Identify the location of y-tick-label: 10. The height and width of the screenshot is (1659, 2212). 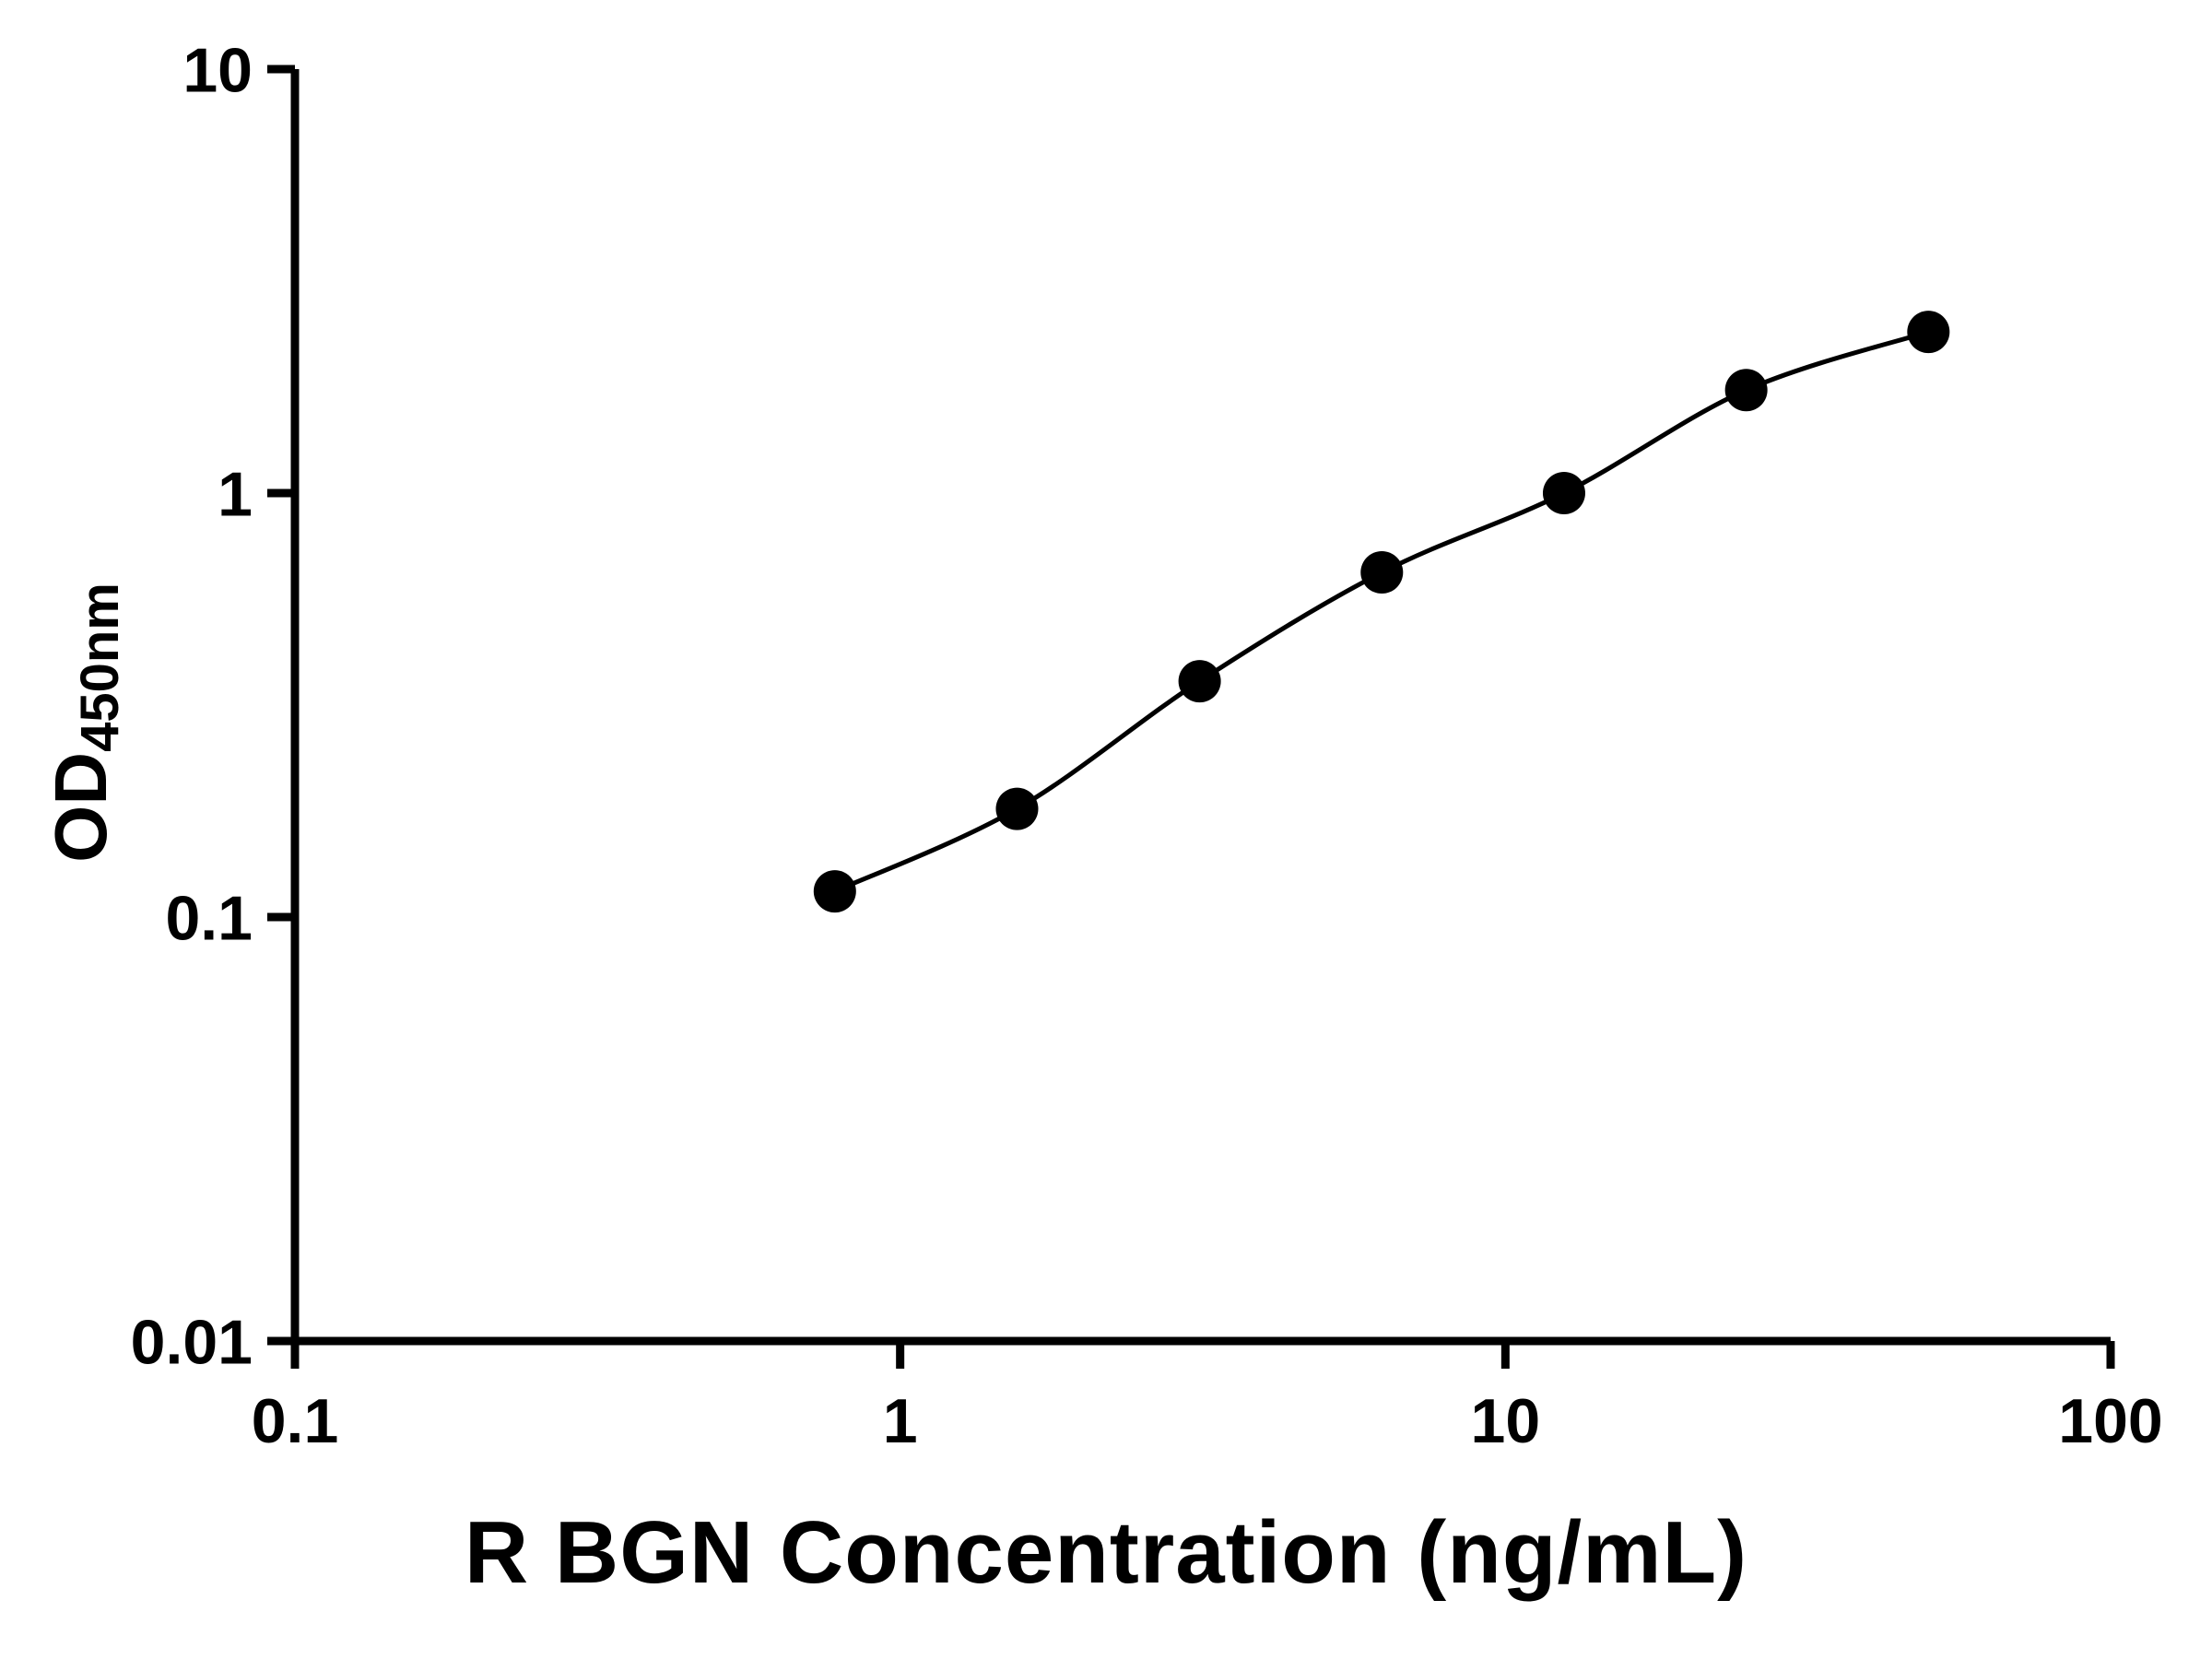
(217, 70).